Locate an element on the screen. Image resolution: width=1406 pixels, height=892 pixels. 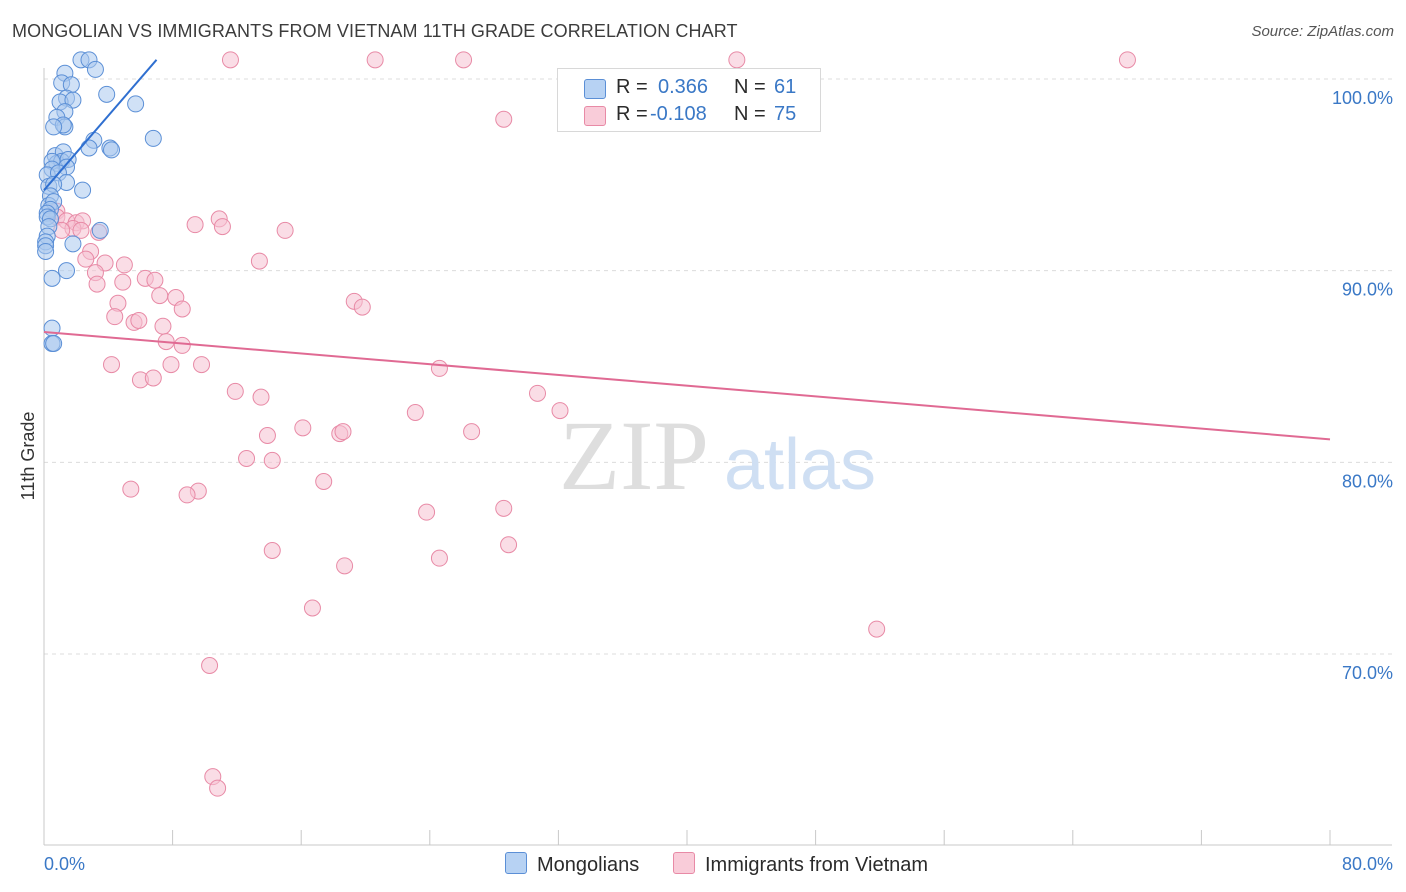
watermark-zip: ZIP is located at coordinates (634, 455).